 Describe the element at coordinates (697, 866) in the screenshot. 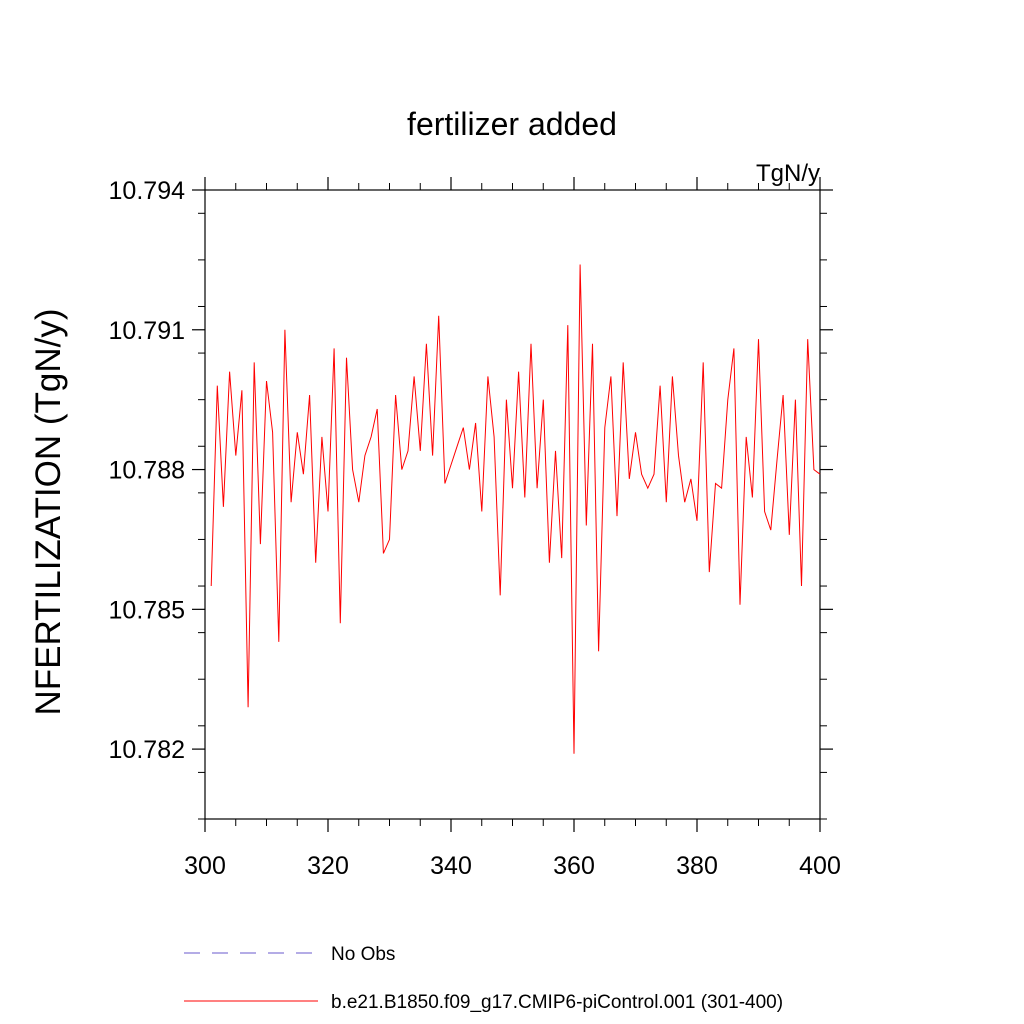

I see `x-tick-label: 380` at that location.